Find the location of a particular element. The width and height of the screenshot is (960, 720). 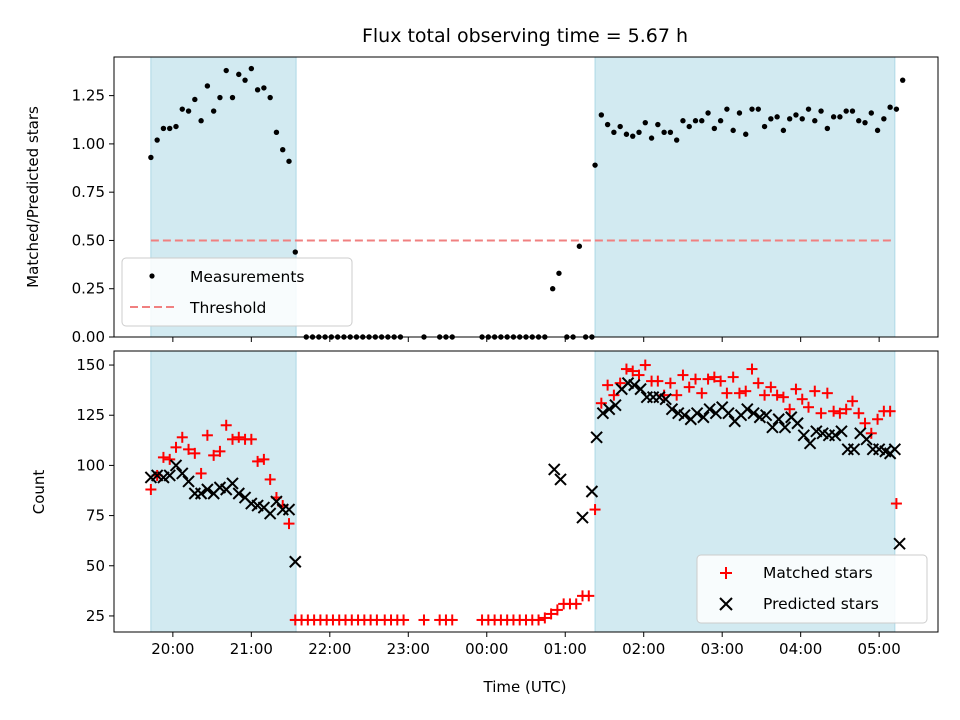

y-tick-label: 150 is located at coordinates (90, 365).